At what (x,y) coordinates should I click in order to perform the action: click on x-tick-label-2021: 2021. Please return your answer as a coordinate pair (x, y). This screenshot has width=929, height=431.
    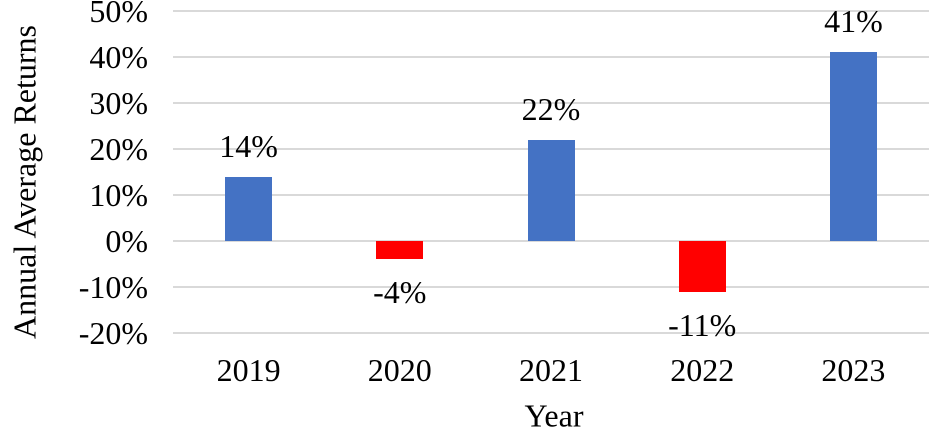
    Looking at the image, I should click on (551, 370).